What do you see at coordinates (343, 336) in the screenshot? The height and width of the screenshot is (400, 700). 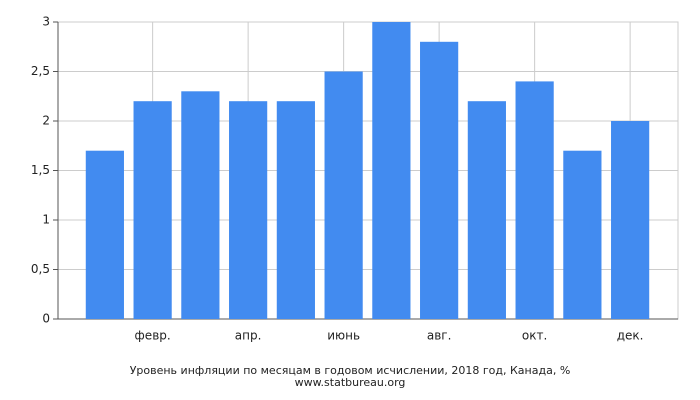 I see `x-tick-label: июнь` at bounding box center [343, 336].